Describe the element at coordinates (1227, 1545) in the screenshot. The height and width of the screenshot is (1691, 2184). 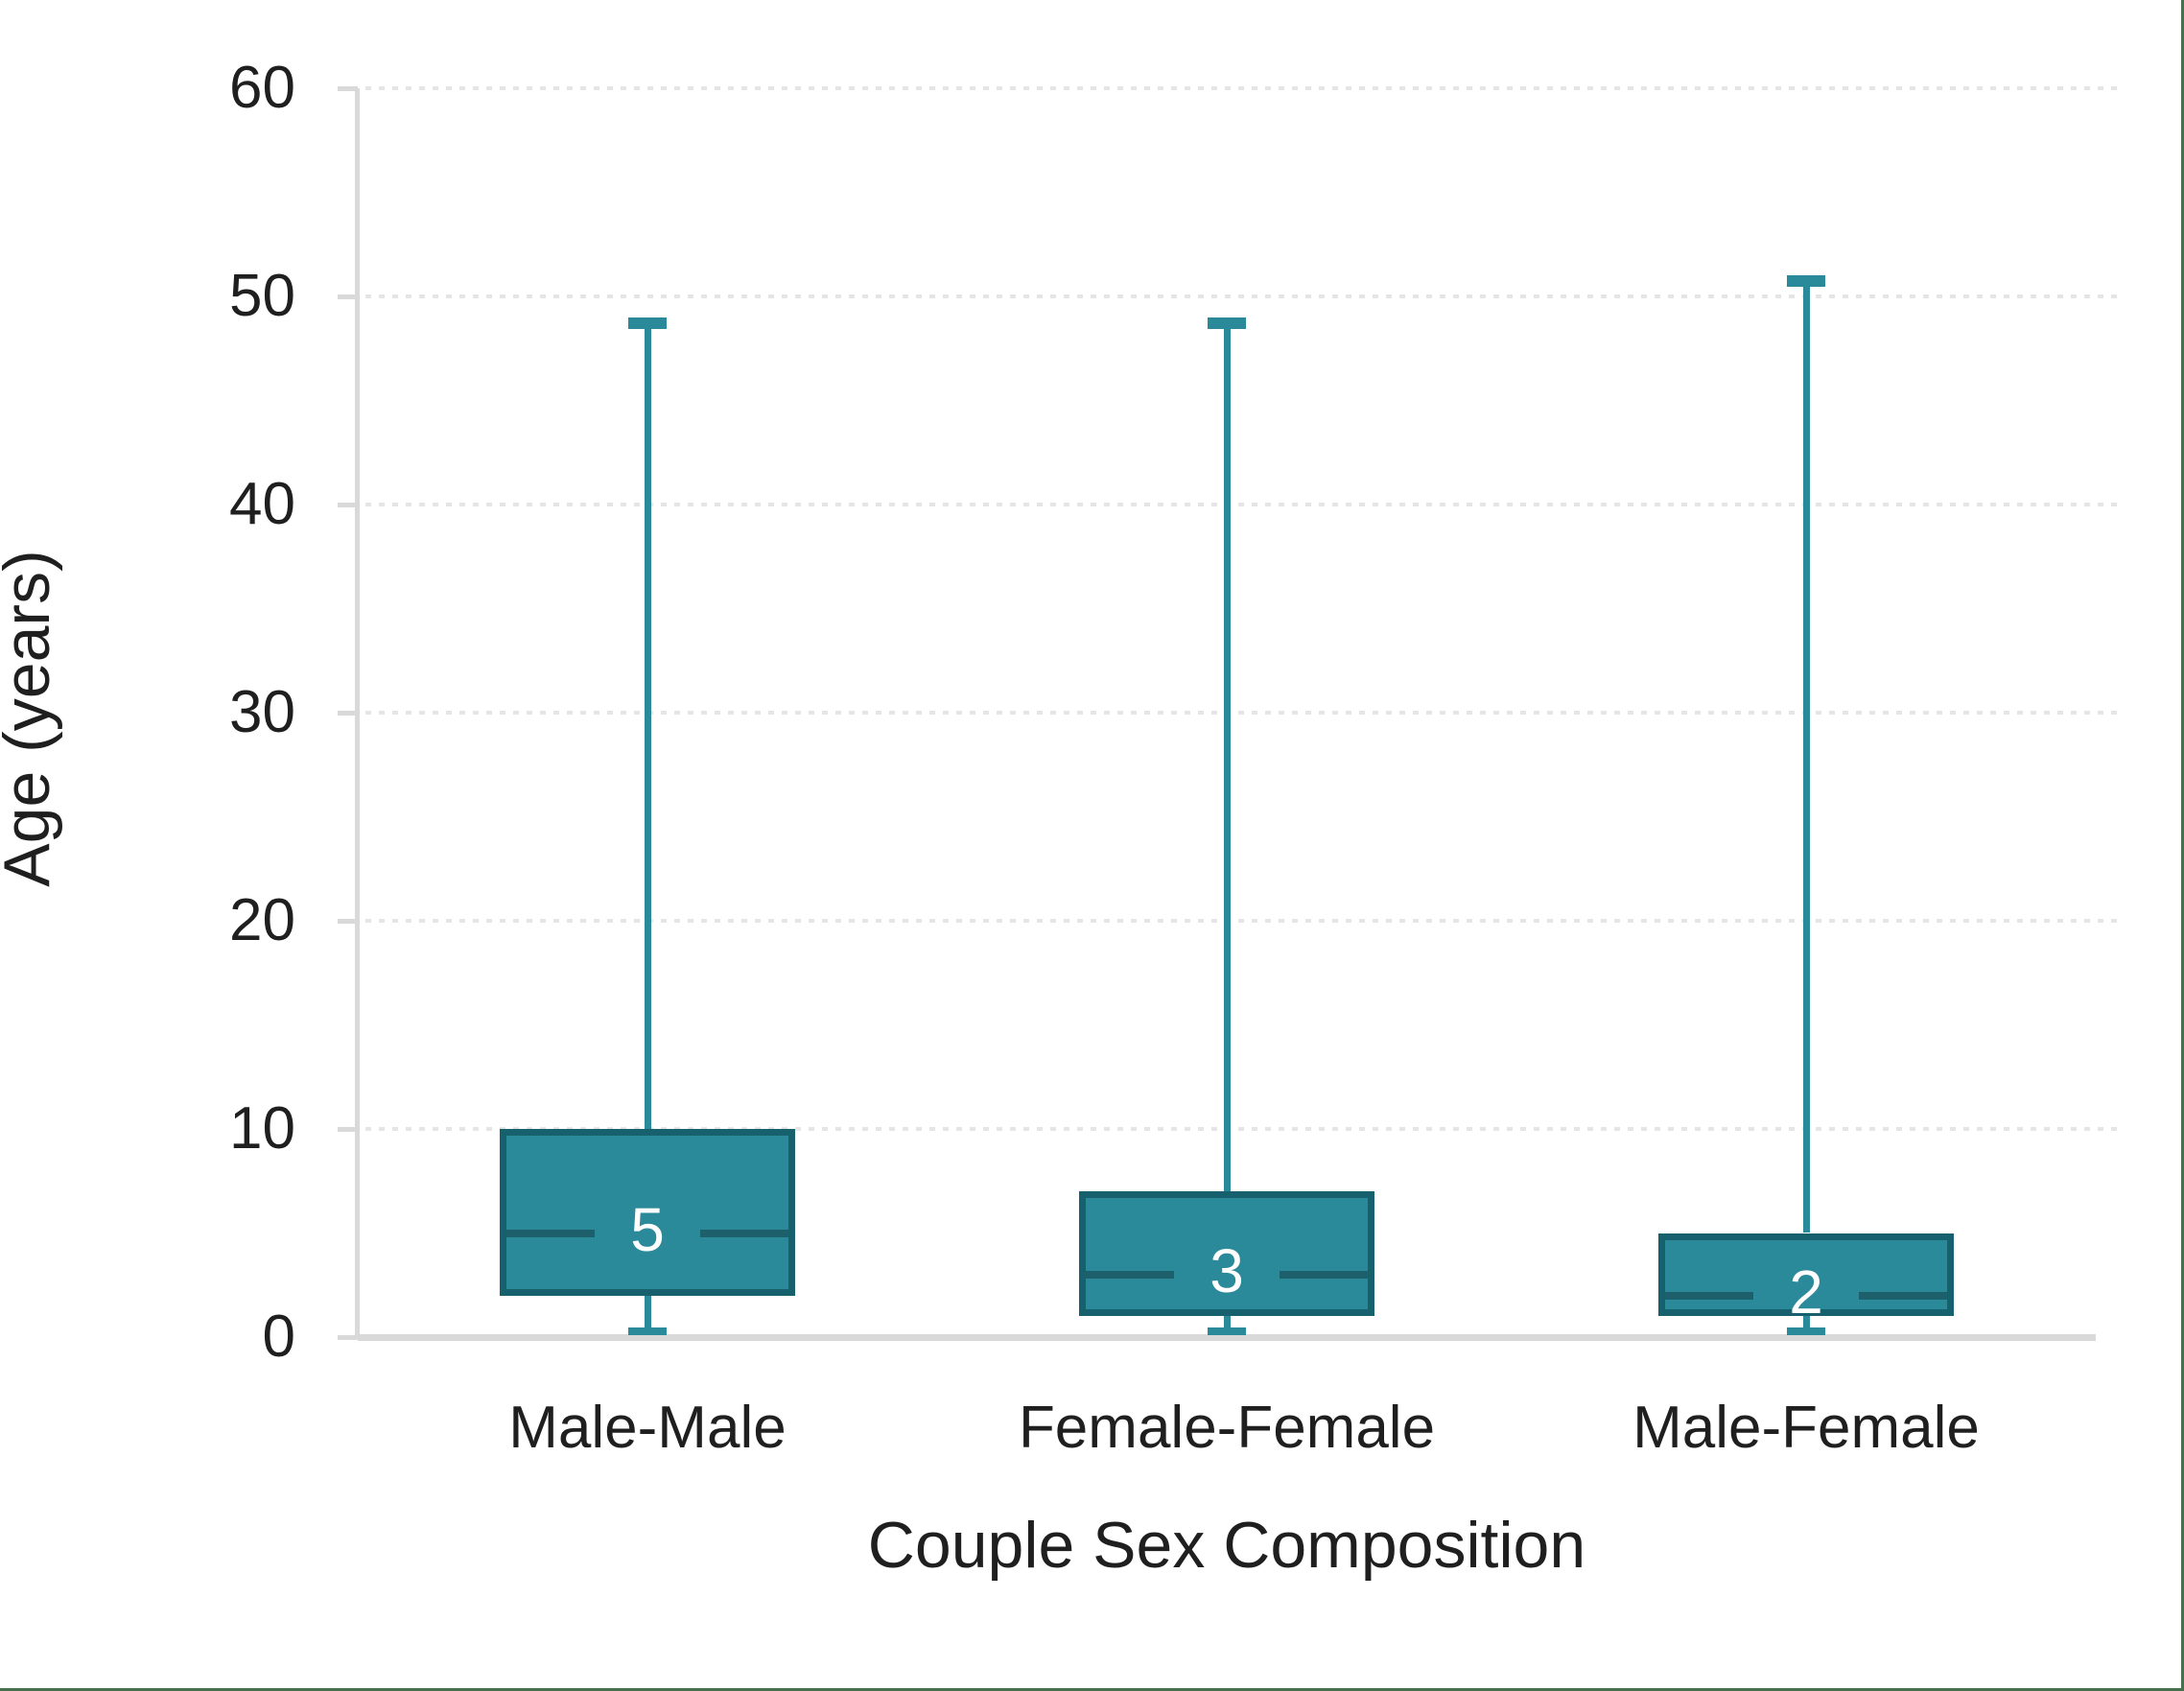
I see `x-axis-title: Couple Sex Composition` at that location.